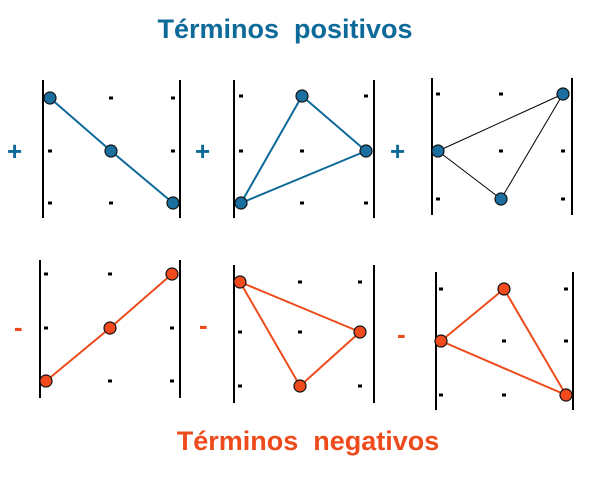  I want to click on neg-3-triangle, so click(503, 342).